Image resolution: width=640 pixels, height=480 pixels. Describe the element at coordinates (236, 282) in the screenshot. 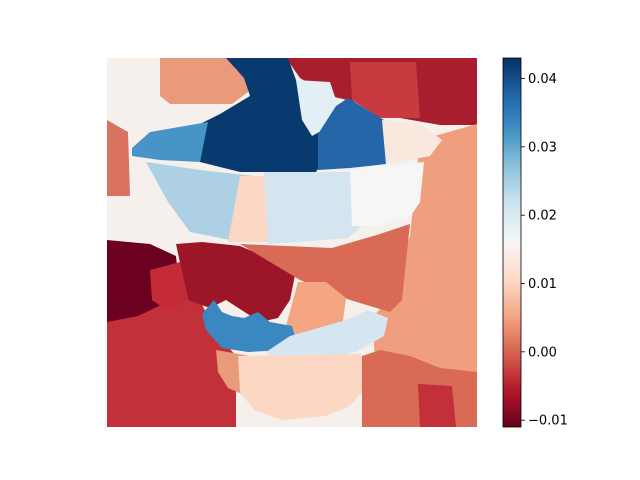

I see `lower-center-red` at that location.